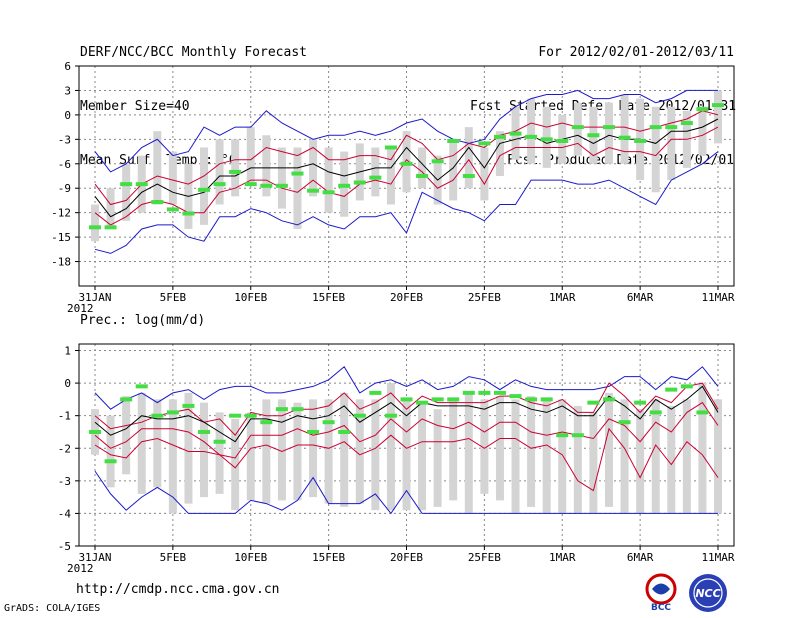  I want to click on x-tick-label: 6MAR, so click(640, 557).